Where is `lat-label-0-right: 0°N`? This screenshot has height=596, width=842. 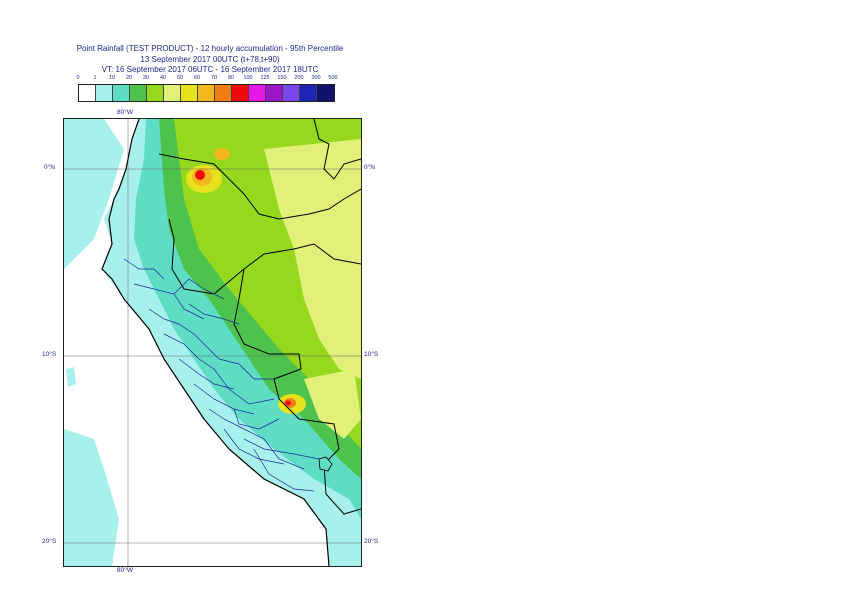
lat-label-0-right: 0°N is located at coordinates (369, 167).